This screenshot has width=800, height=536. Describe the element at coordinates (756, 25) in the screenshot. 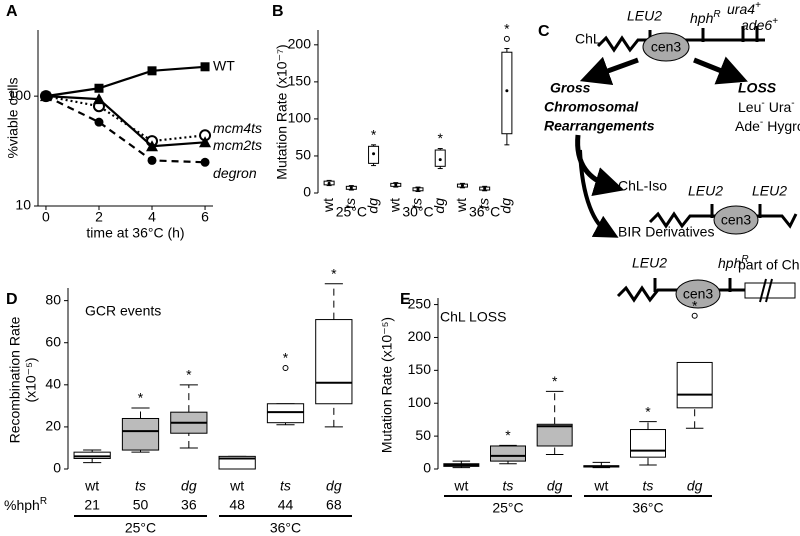

I see `label: ade6` at that location.